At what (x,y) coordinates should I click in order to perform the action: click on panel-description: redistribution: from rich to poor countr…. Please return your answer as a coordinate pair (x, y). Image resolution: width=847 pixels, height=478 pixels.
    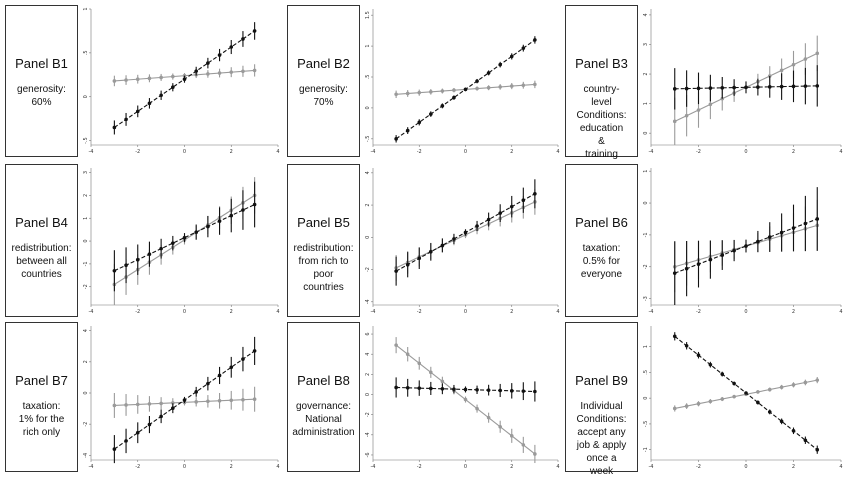
    Looking at the image, I should click on (323, 268).